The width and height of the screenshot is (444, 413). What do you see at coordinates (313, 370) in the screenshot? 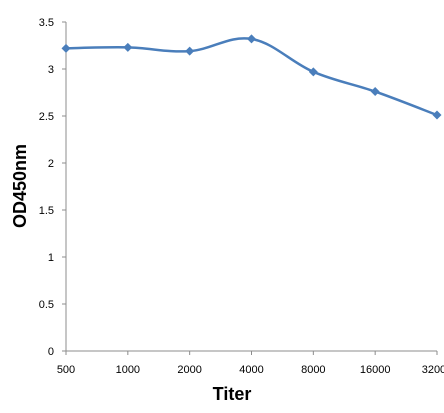
I see `x-tick-label: 8000` at bounding box center [313, 370].